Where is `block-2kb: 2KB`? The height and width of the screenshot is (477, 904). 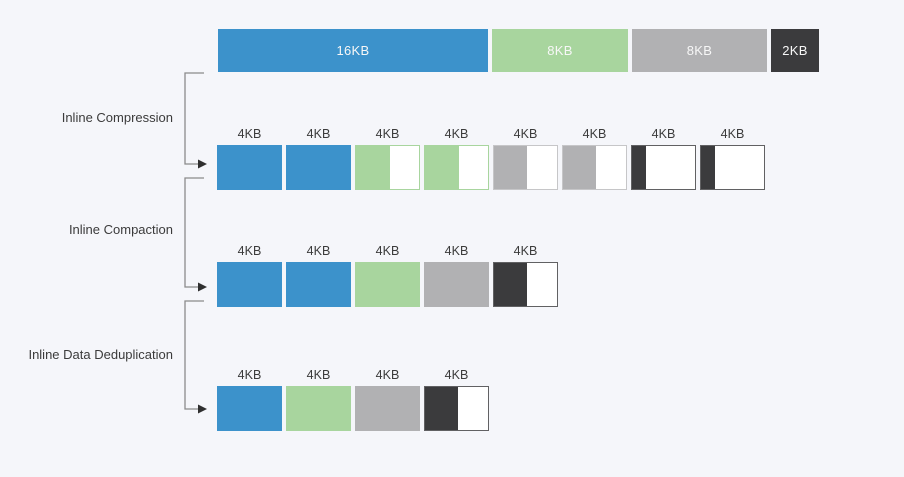 block-2kb: 2KB is located at coordinates (795, 50).